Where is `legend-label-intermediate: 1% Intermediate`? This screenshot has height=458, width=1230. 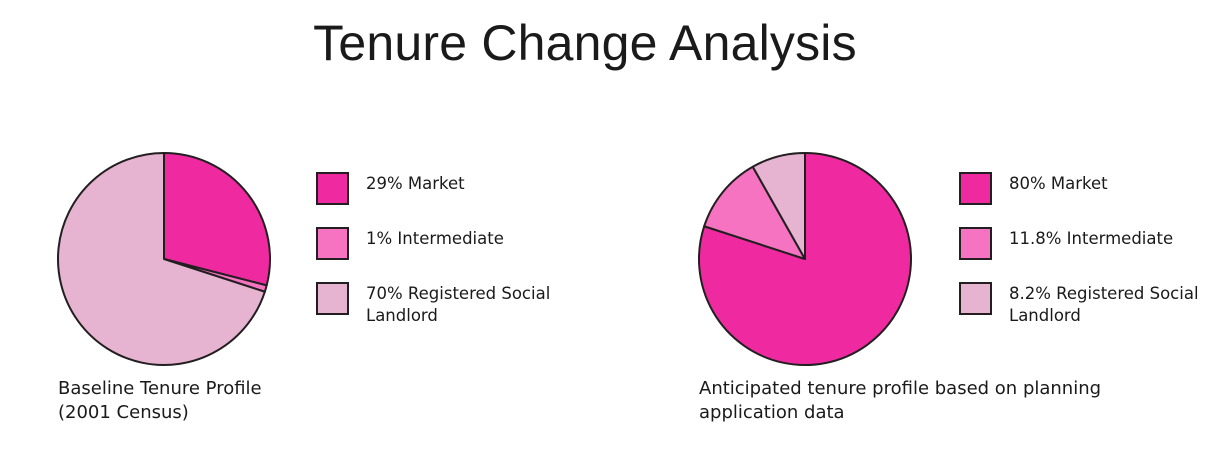
legend-label-intermediate: 1% Intermediate is located at coordinates (435, 238).